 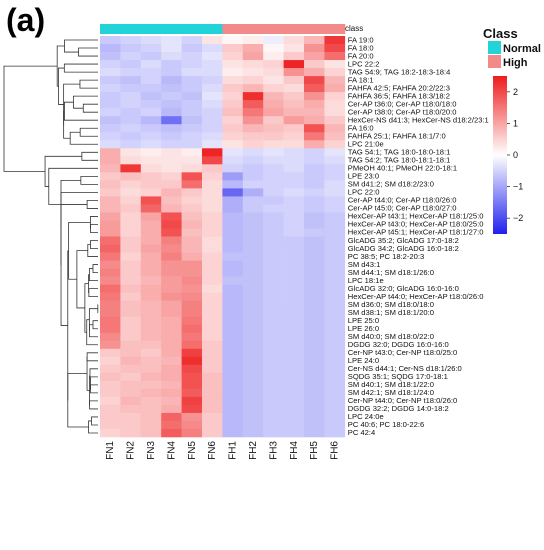 What do you see at coordinates (403, 248) in the screenshot?
I see `row-label: GlcADG 34:2; GlcADG 16:0-18:2` at bounding box center [403, 248].